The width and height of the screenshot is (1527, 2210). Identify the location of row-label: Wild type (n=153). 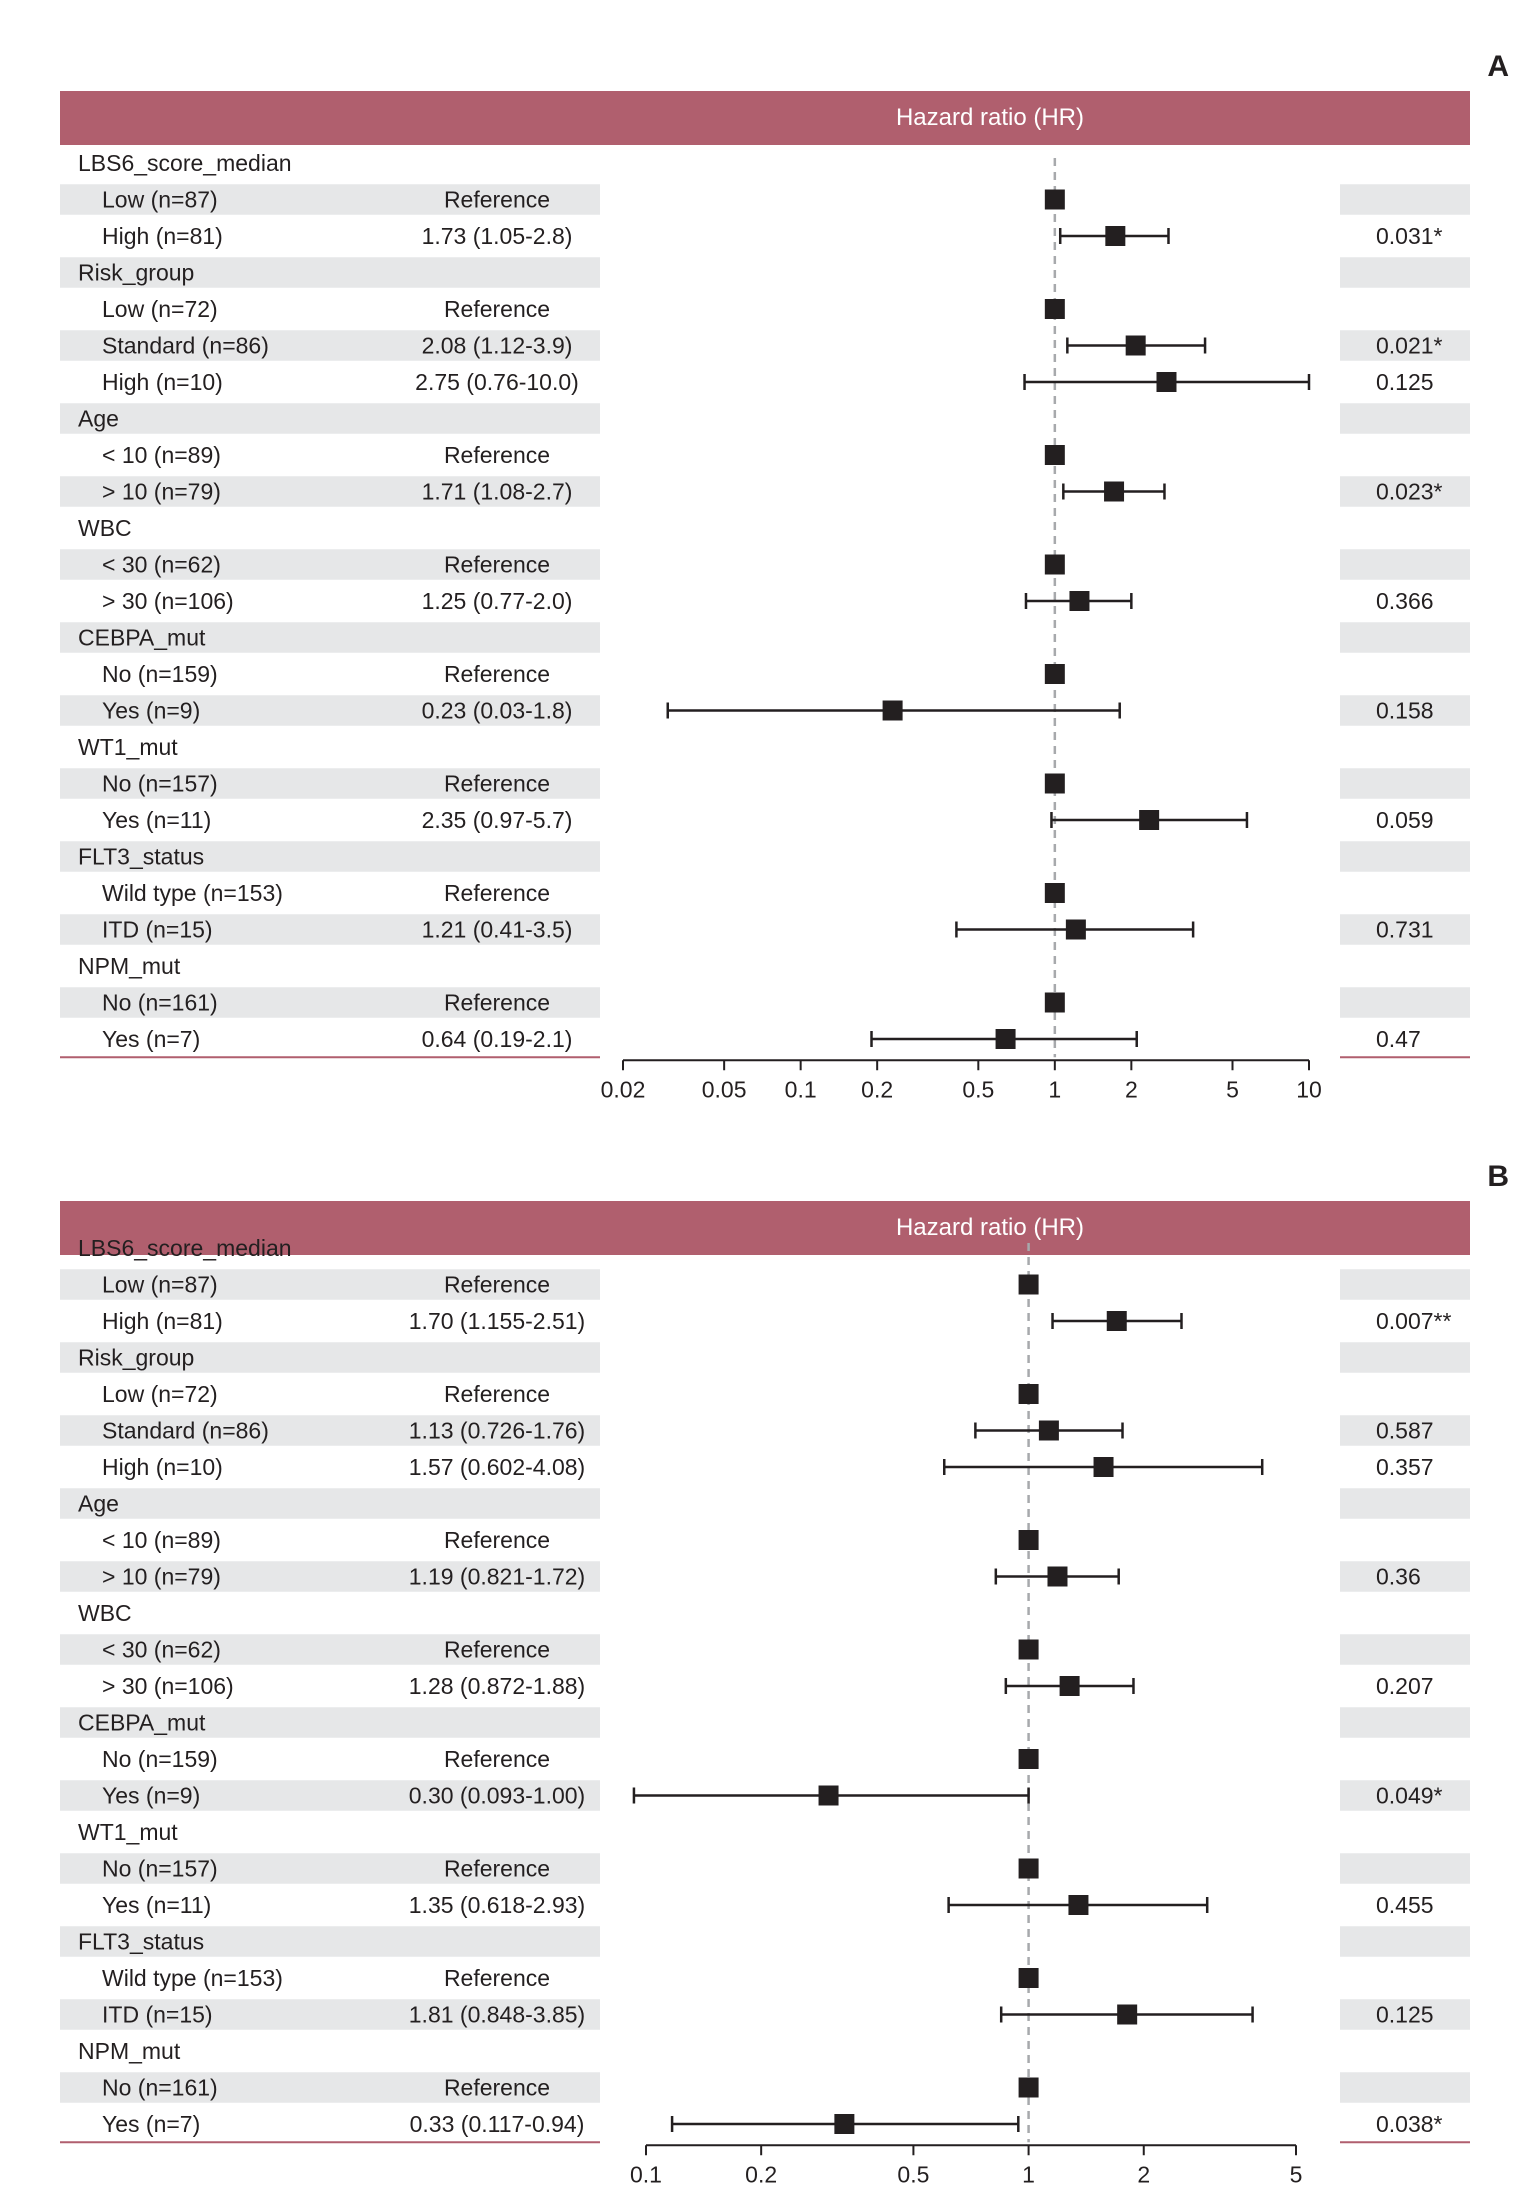
(192, 1978).